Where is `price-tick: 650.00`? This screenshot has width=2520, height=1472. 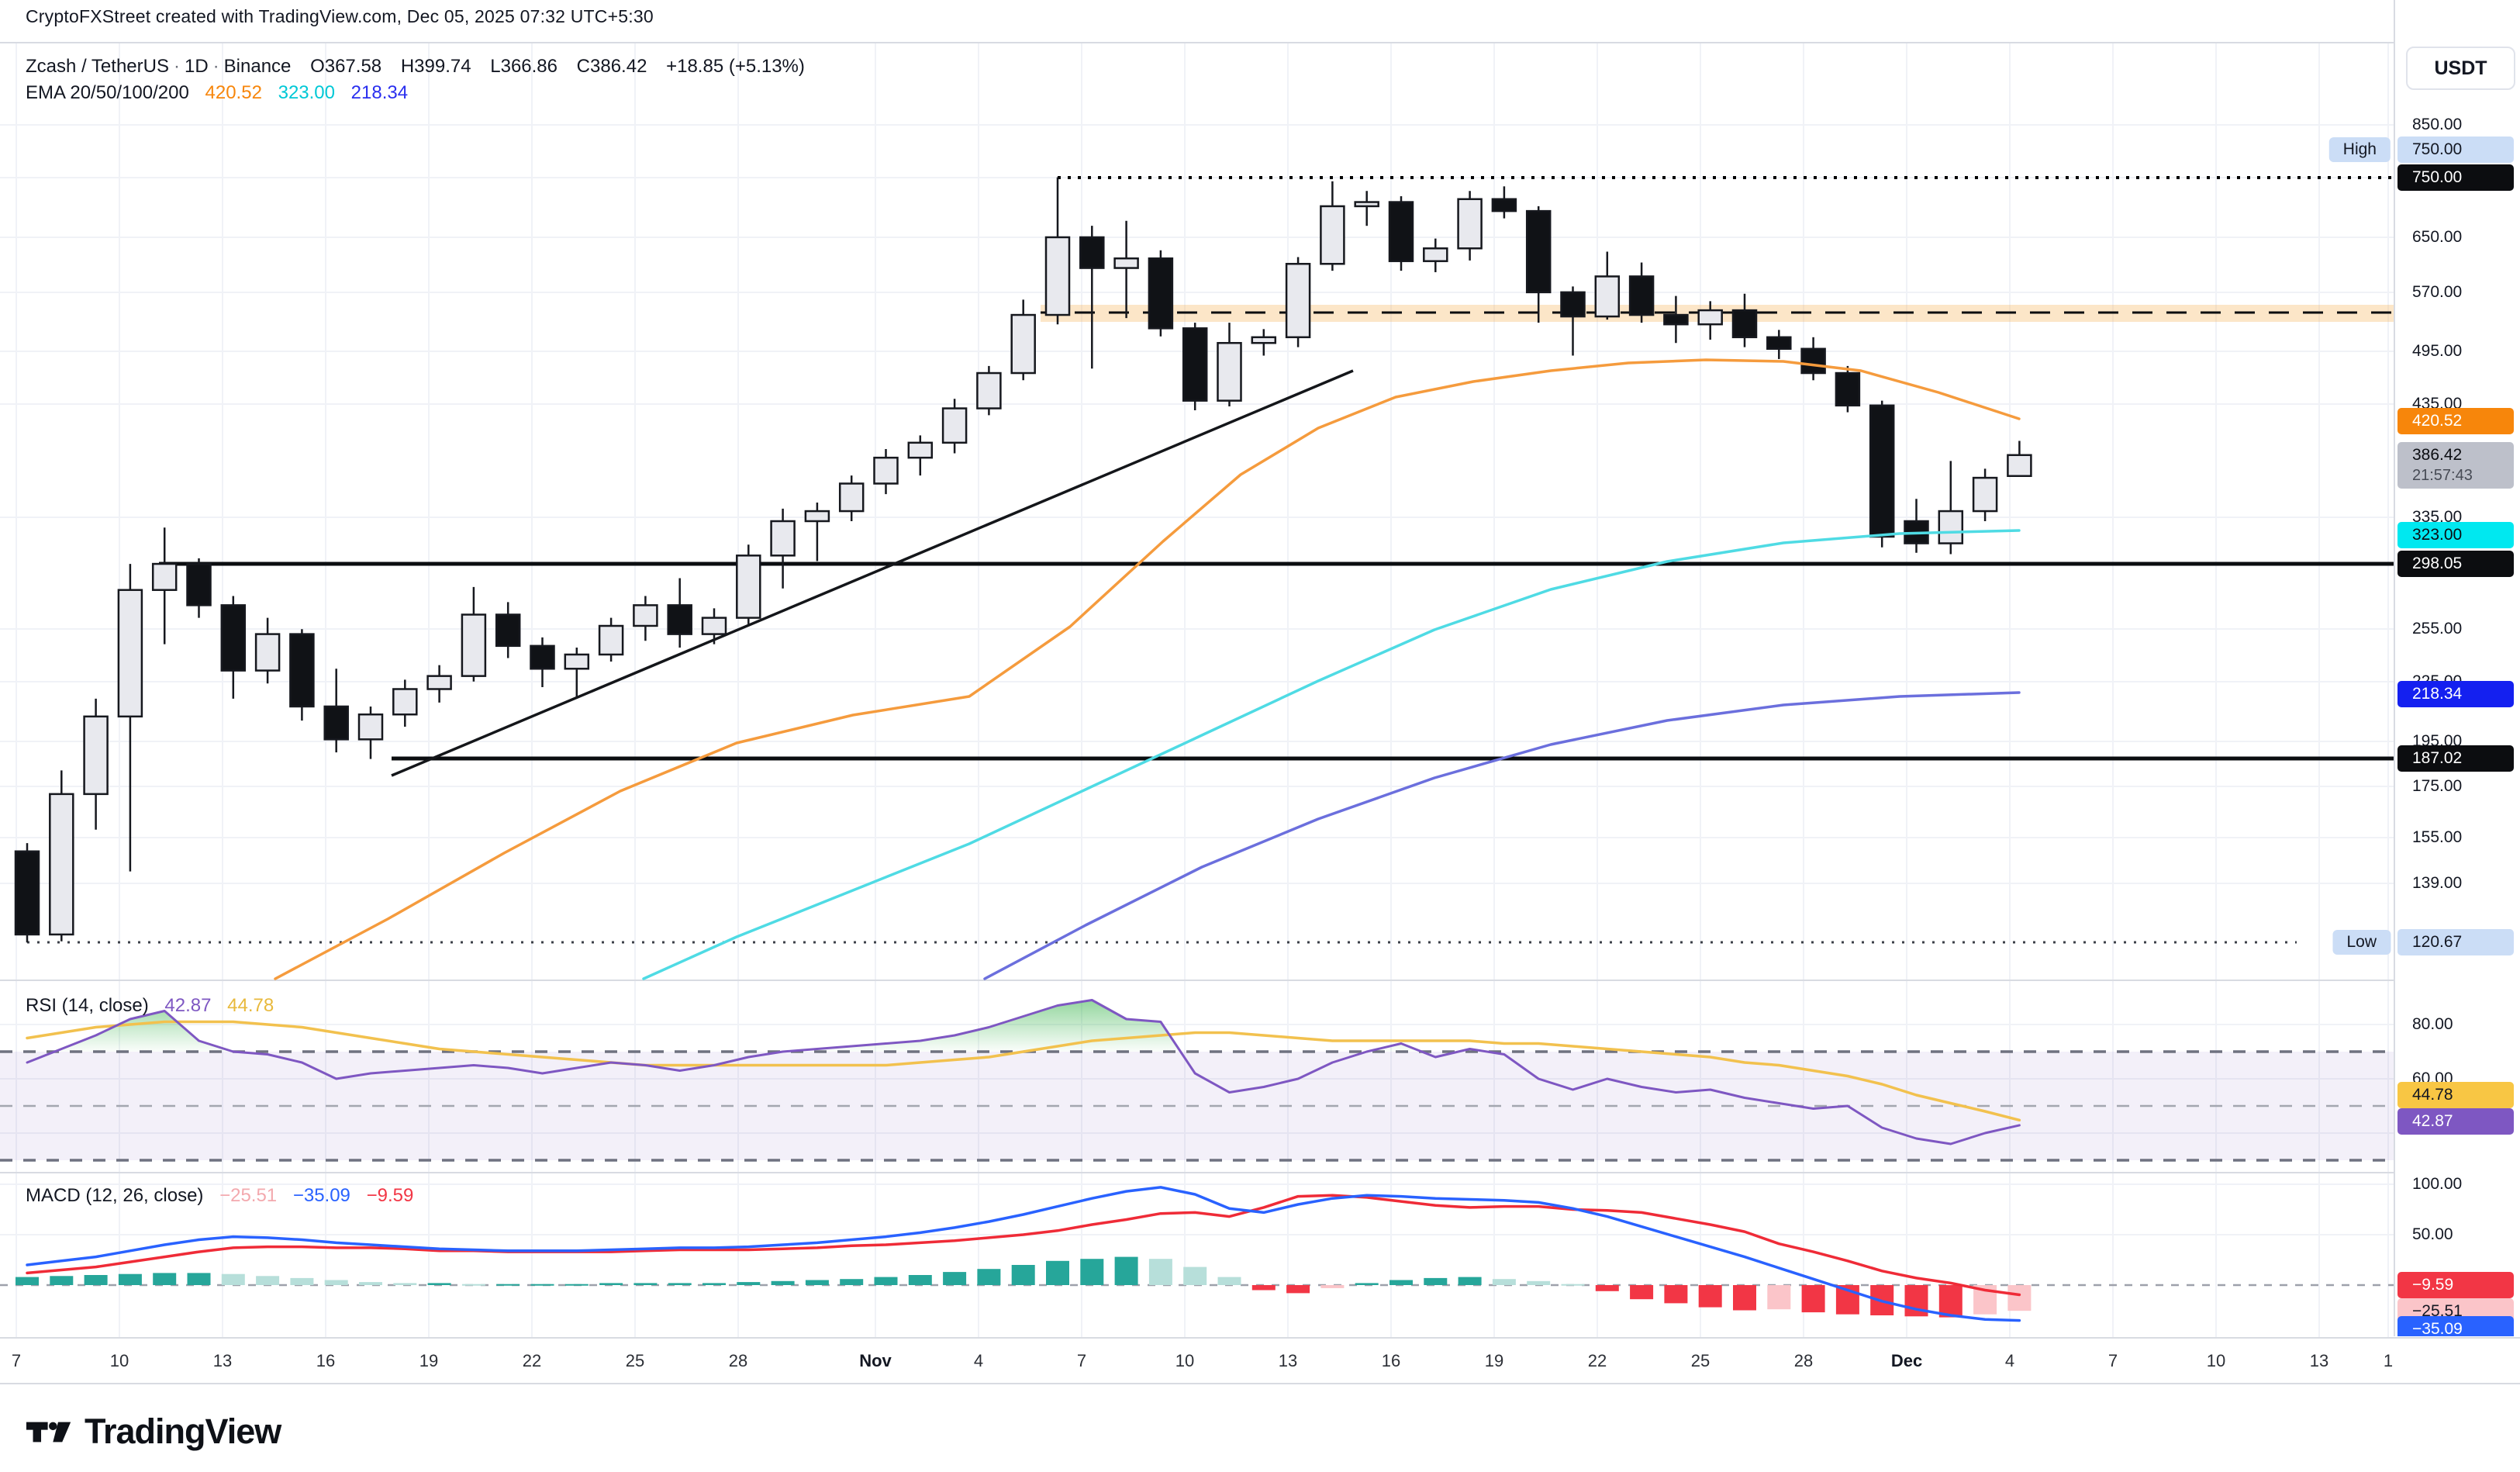
price-tick: 650.00 is located at coordinates (2437, 237).